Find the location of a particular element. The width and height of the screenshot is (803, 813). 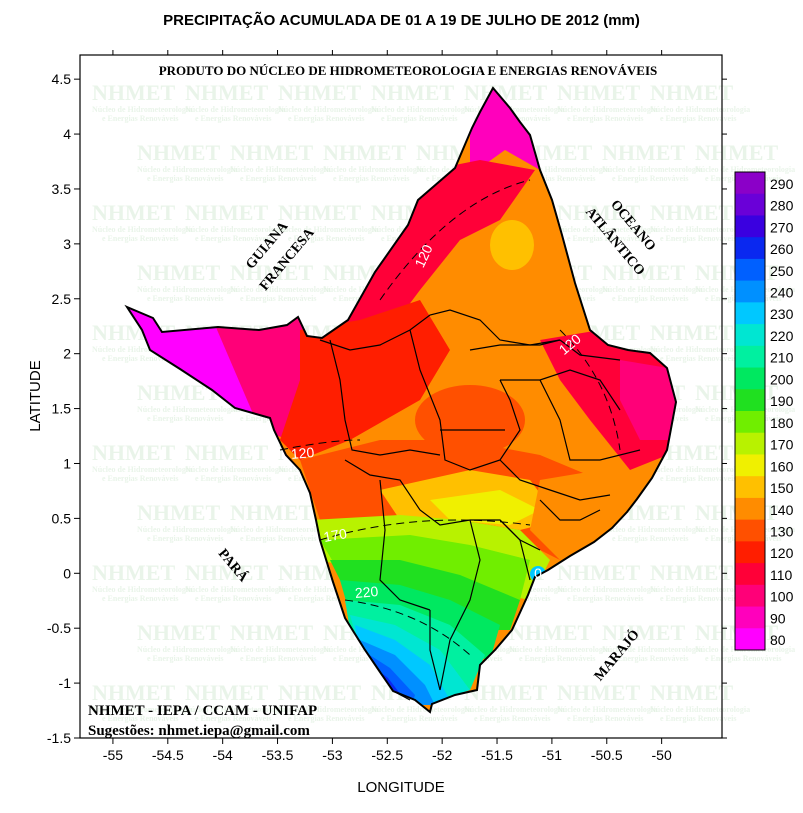

x-tick-label: -50 is located at coordinates (662, 755).